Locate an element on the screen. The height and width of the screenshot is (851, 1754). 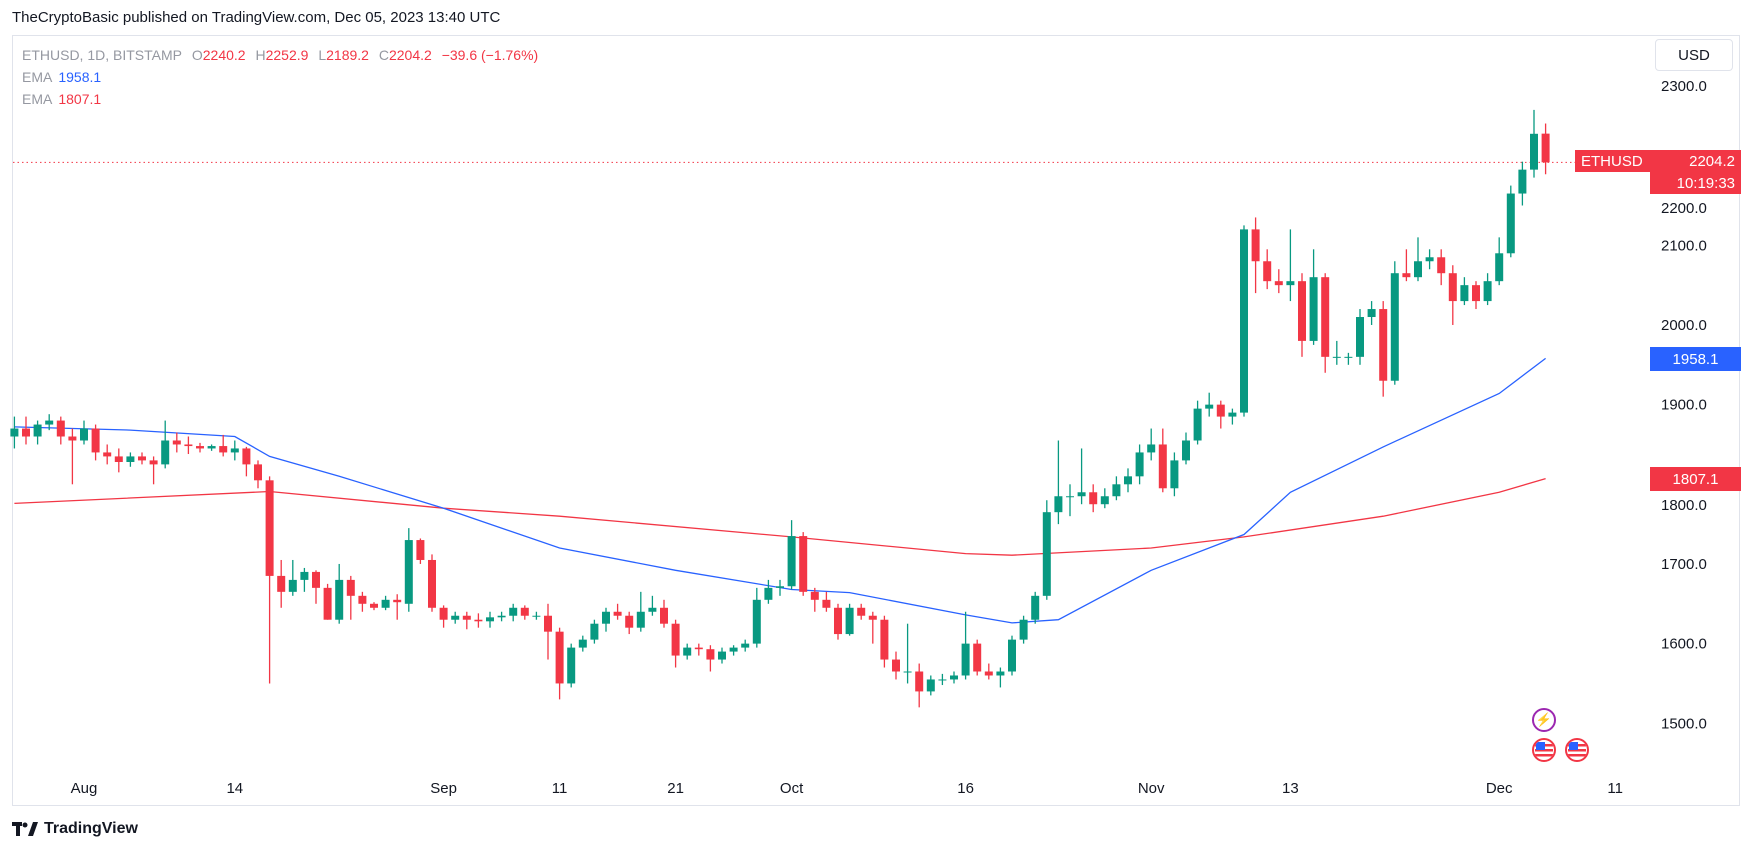
x-tick-label: 16 is located at coordinates (965, 788).